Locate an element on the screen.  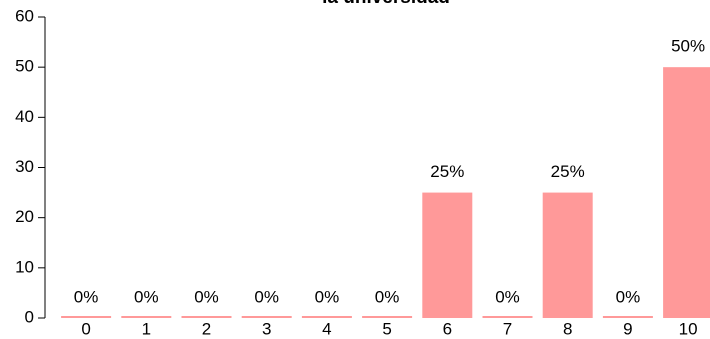
y-tick-label: 0 is located at coordinates (29, 316).